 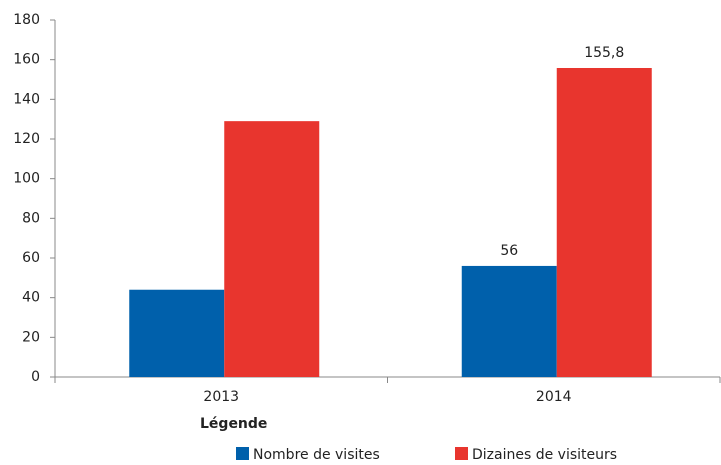 What do you see at coordinates (31, 337) in the screenshot?
I see `y-tick-label: 20` at bounding box center [31, 337].